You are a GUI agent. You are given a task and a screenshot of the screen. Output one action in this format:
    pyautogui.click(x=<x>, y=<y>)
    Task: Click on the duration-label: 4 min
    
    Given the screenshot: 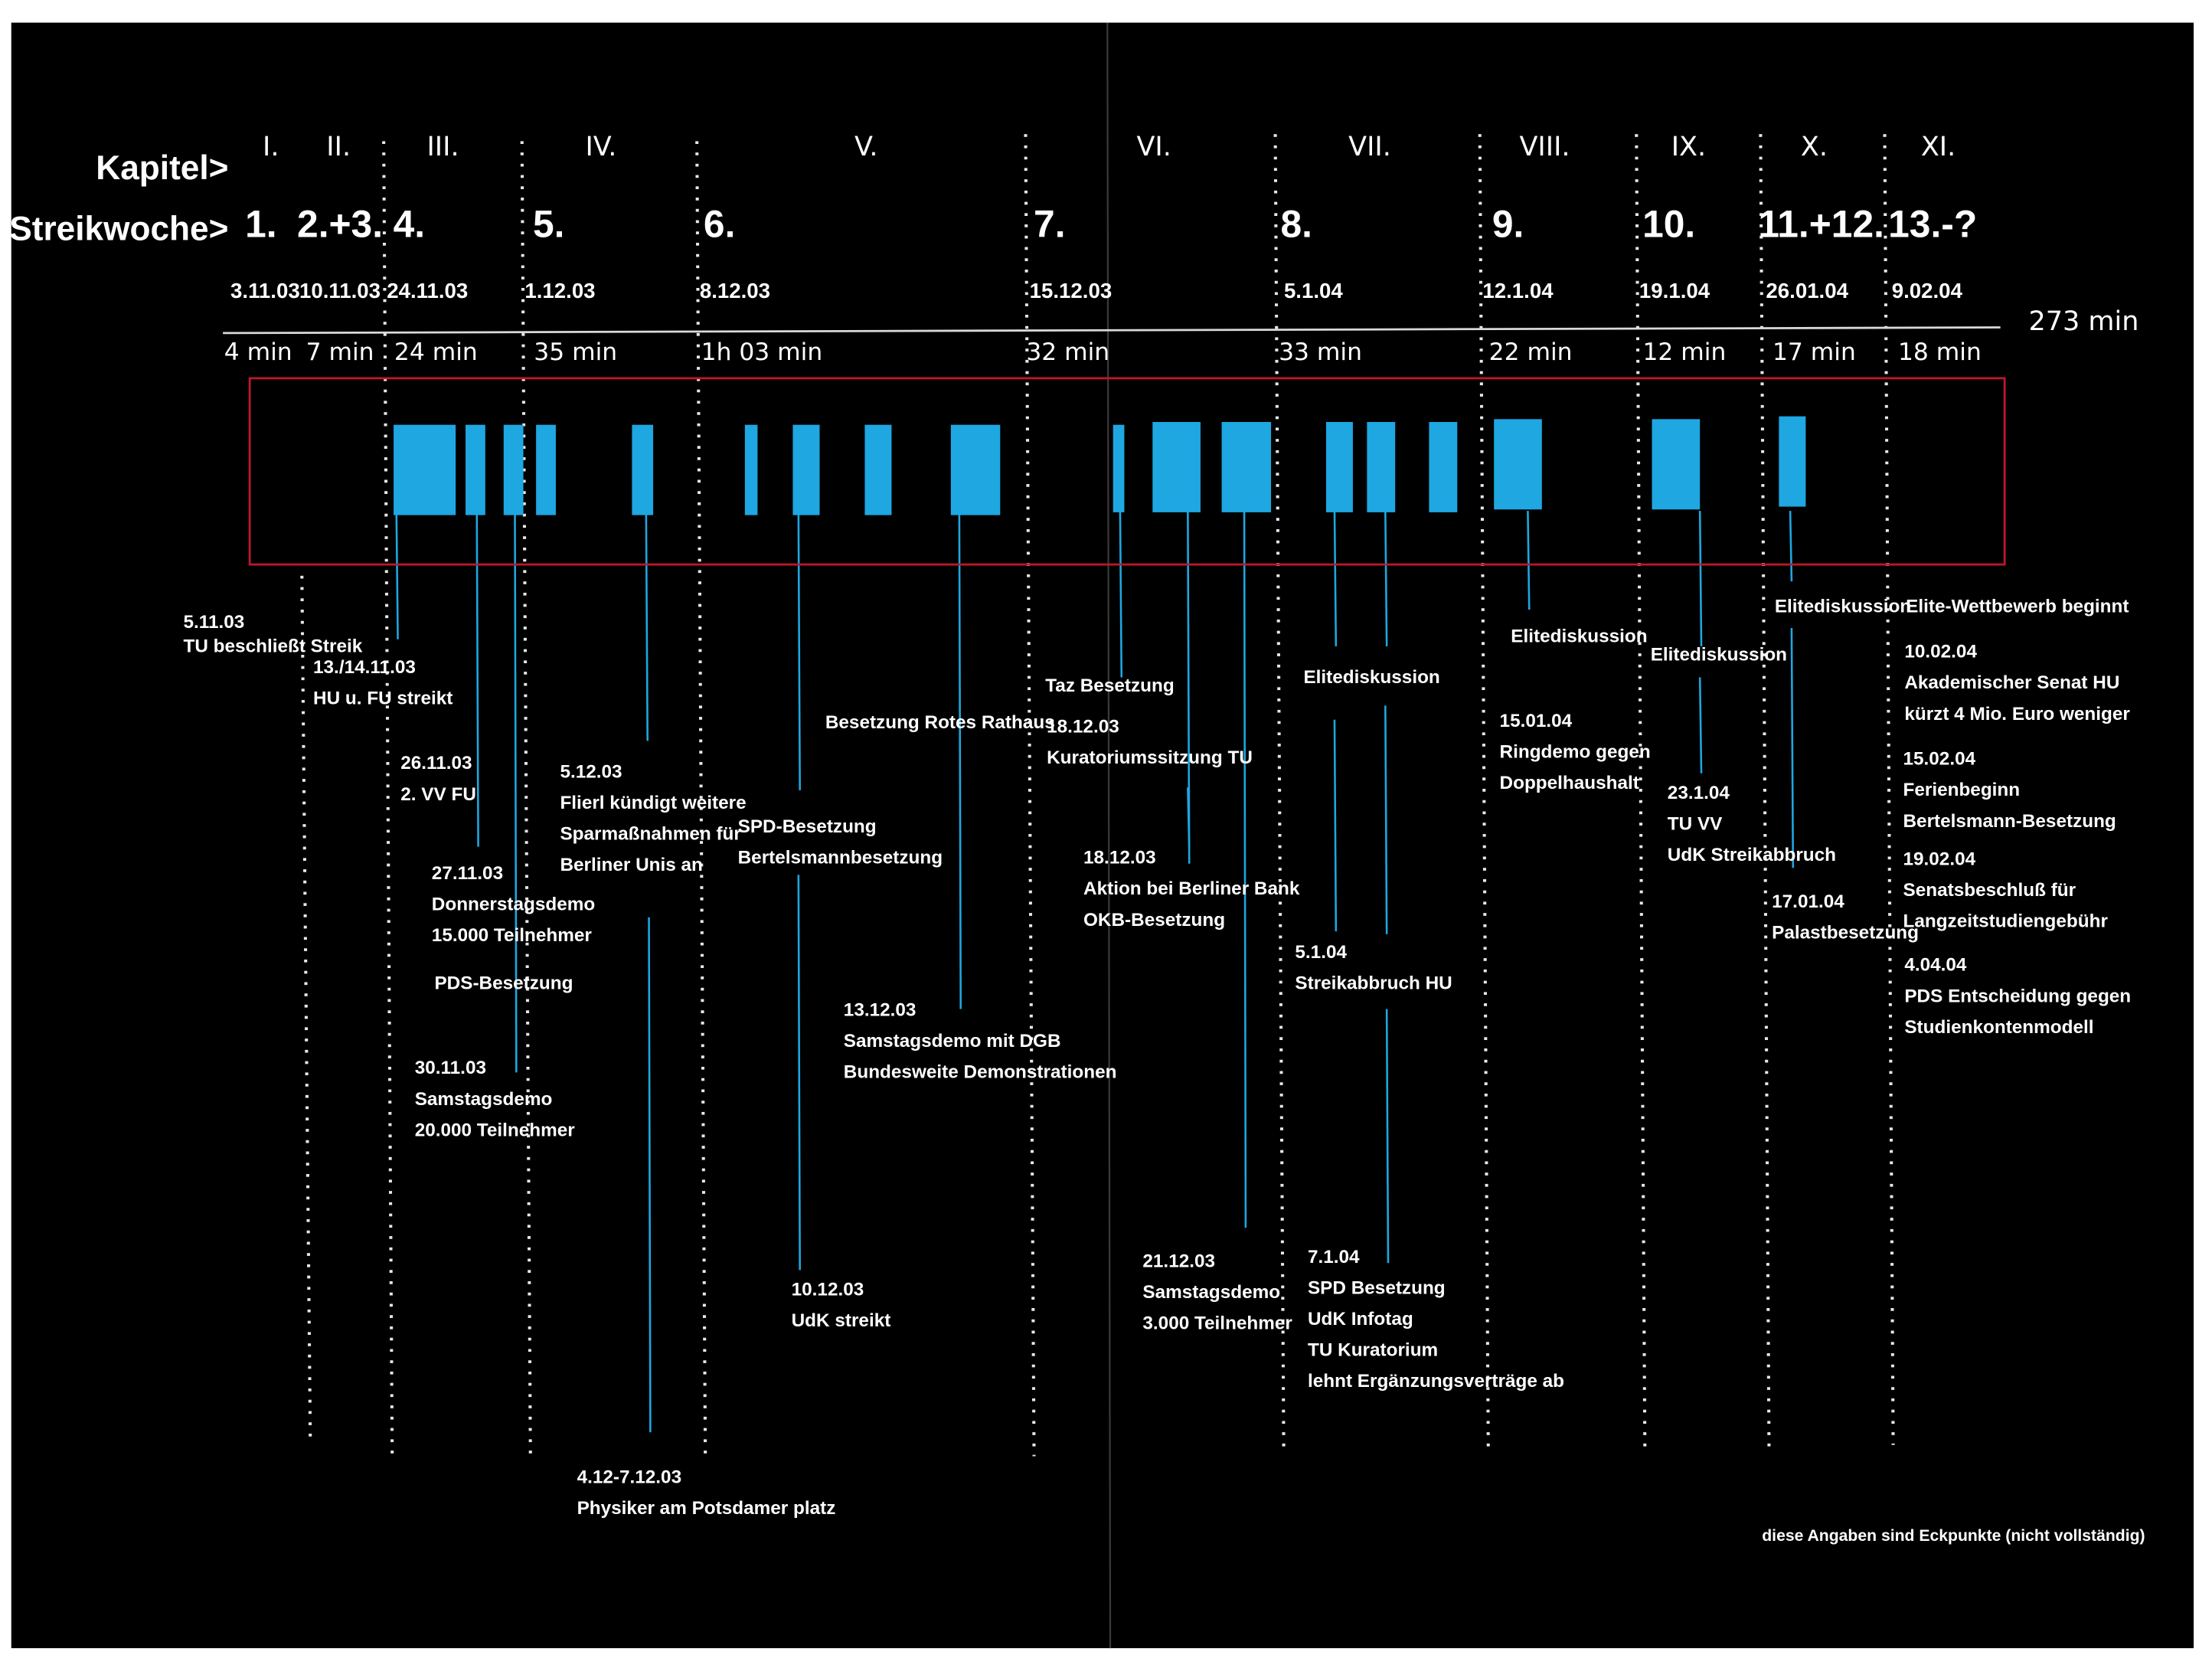 What is the action you would take?
    pyautogui.click(x=258, y=352)
    